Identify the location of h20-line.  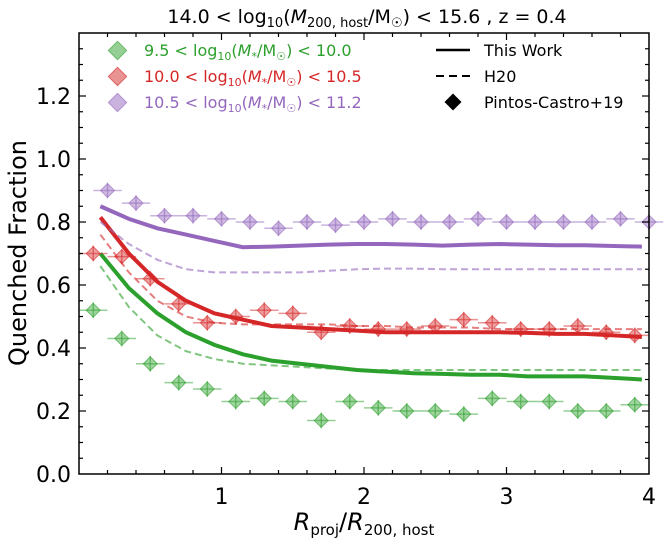
(370, 247).